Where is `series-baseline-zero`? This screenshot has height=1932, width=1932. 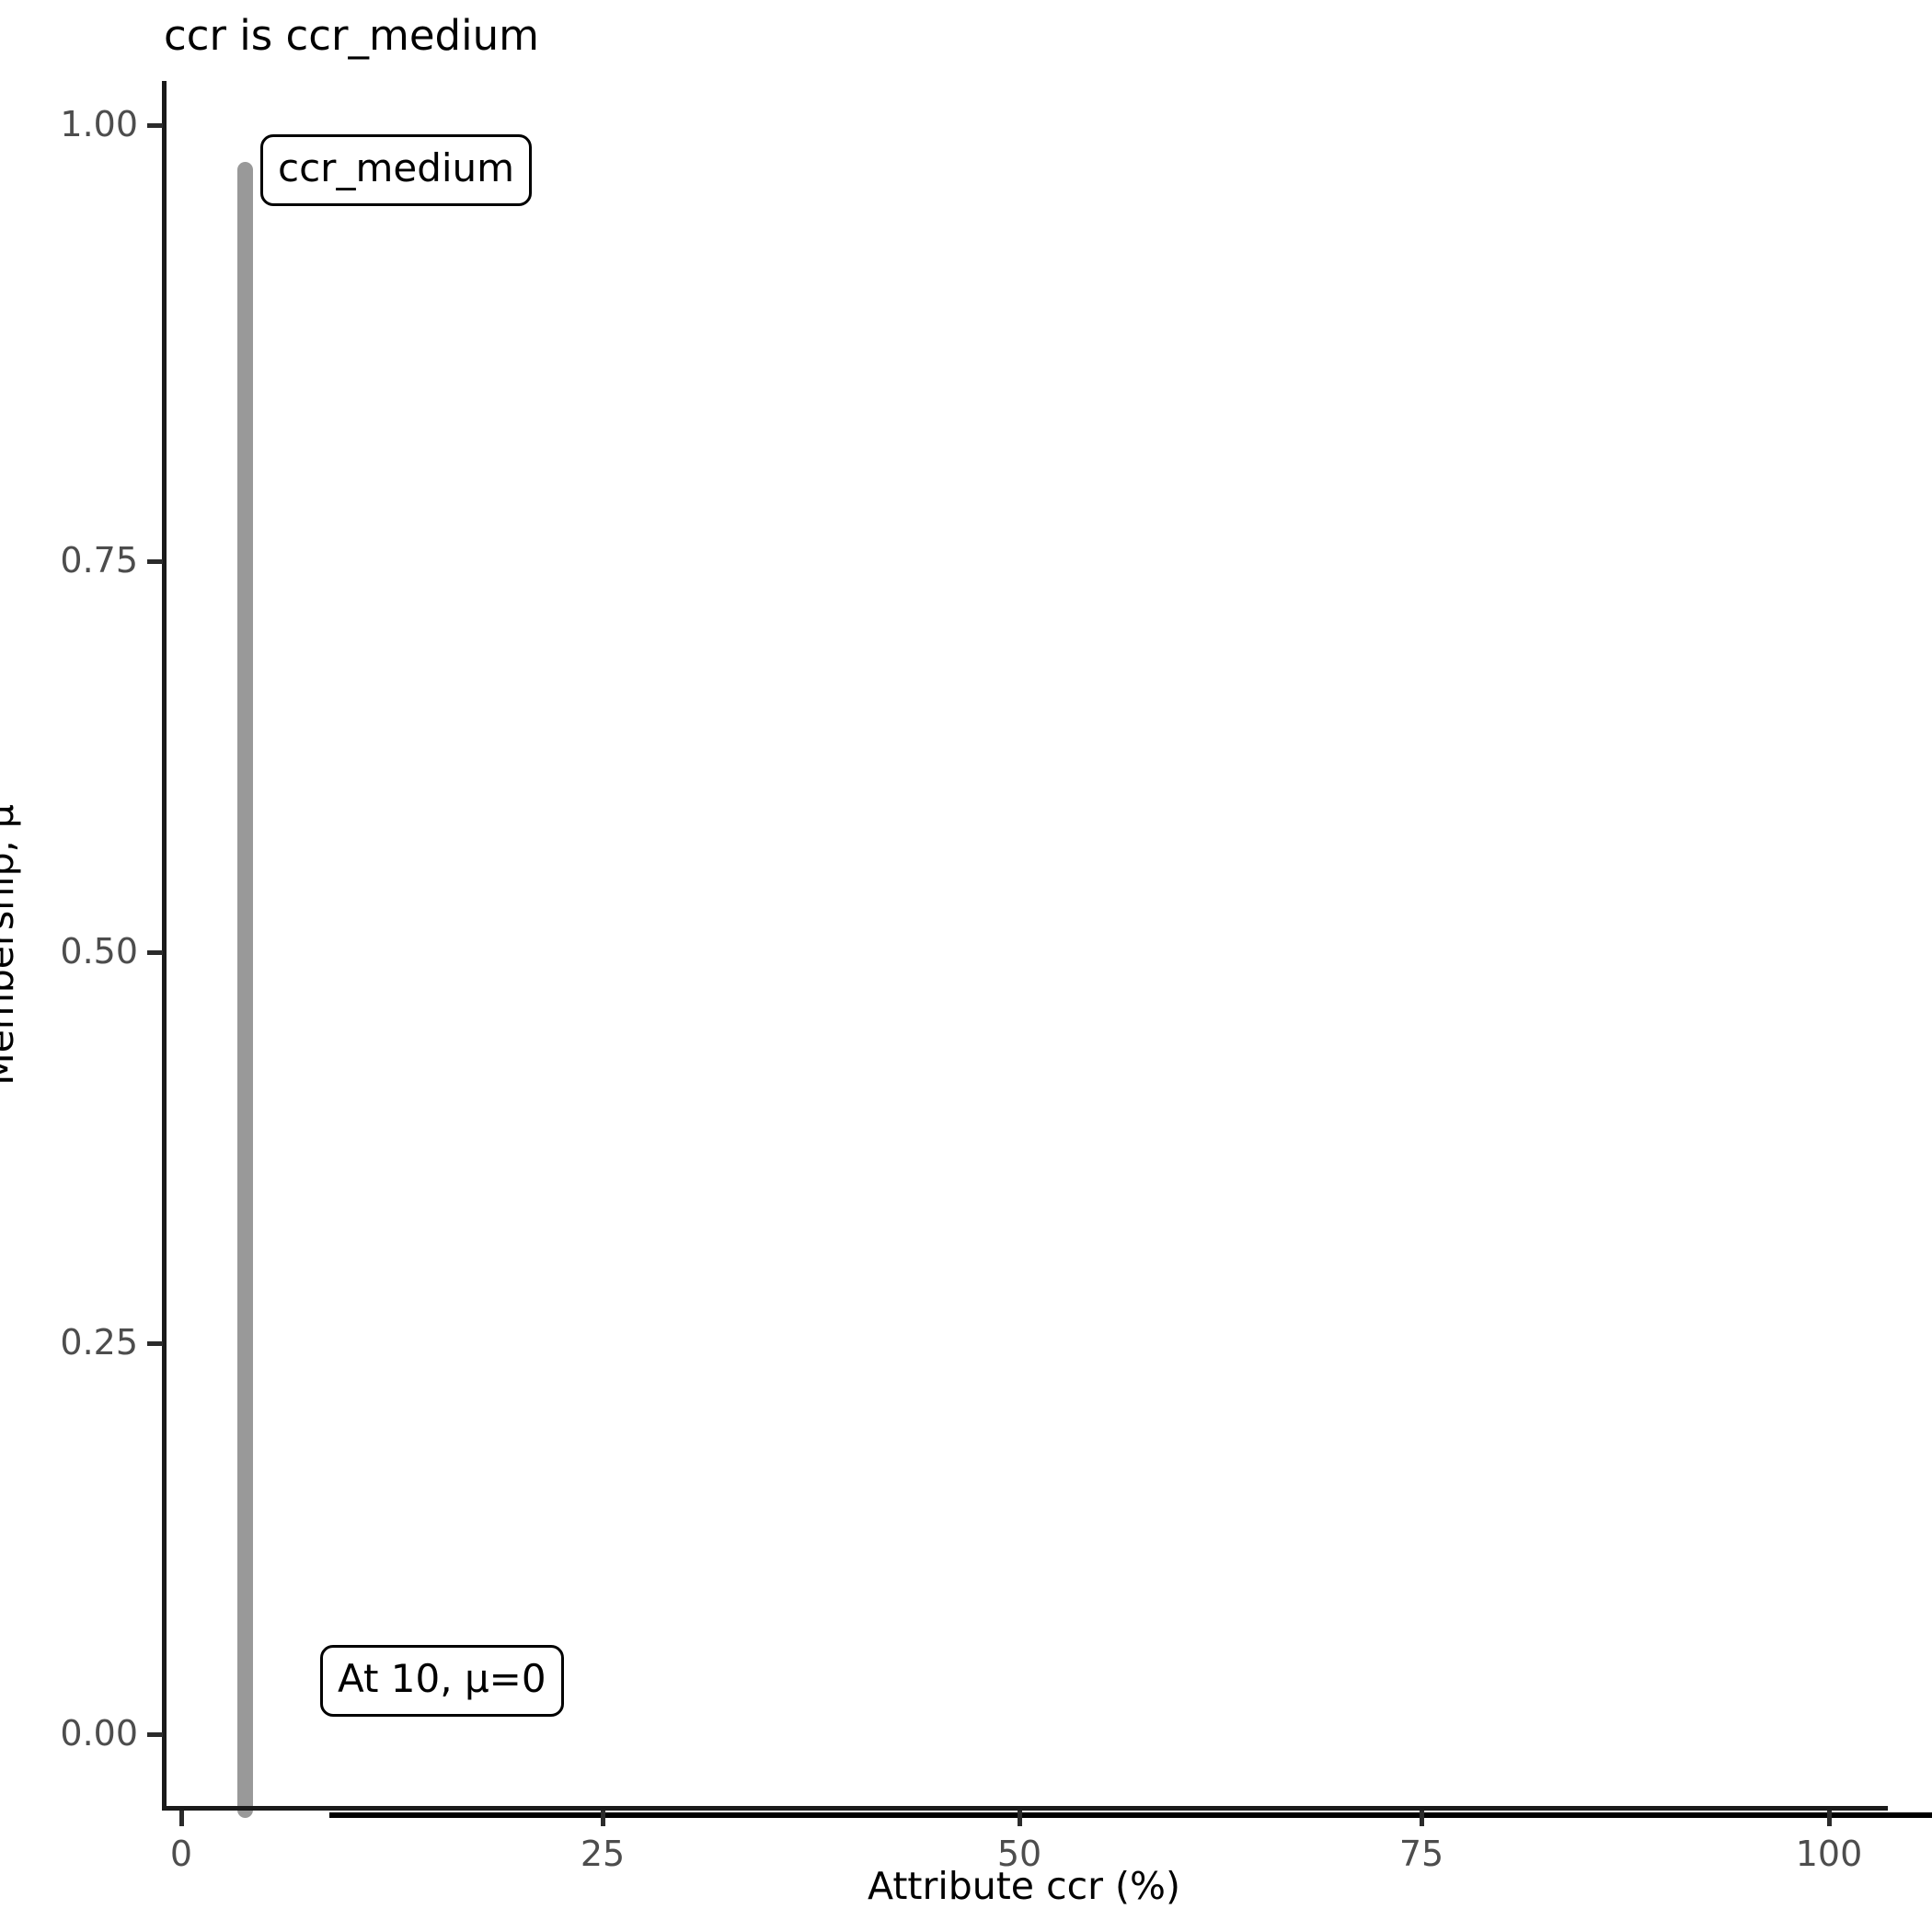 series-baseline-zero is located at coordinates (1130, 1815).